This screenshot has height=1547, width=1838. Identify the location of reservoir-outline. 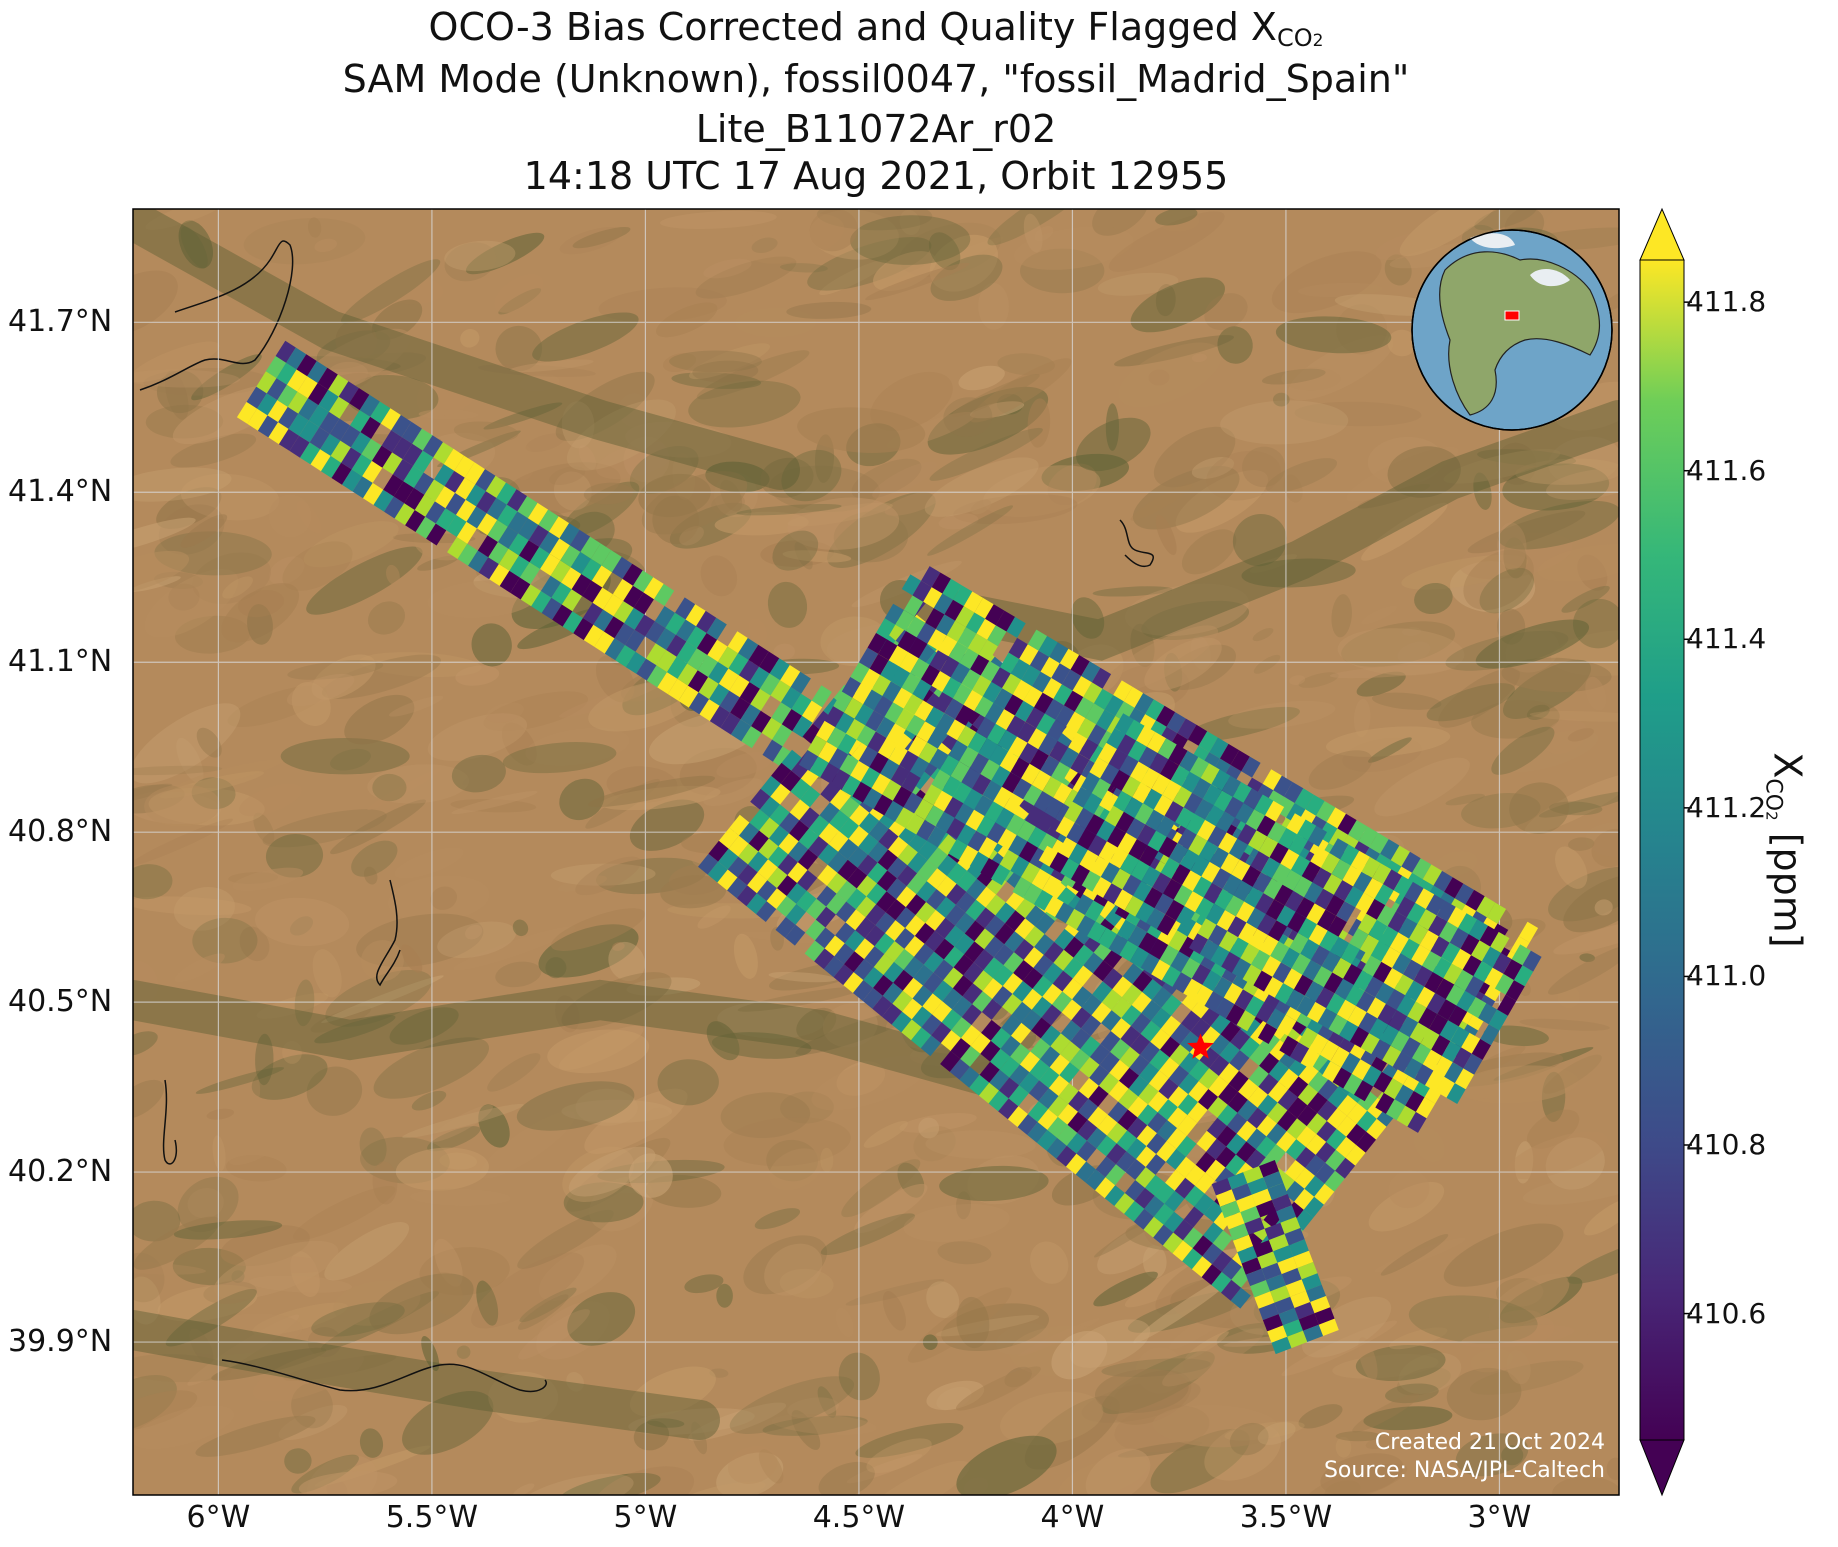
(388, 933).